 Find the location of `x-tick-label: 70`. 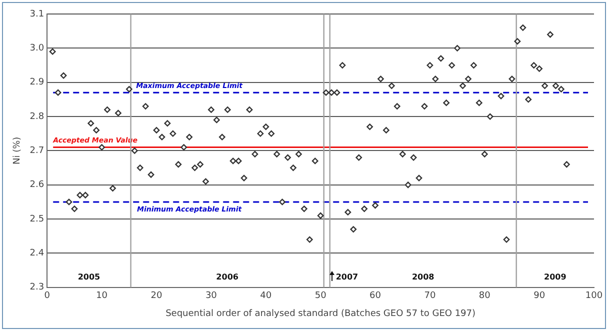

x-tick-label: 70 is located at coordinates (430, 296).